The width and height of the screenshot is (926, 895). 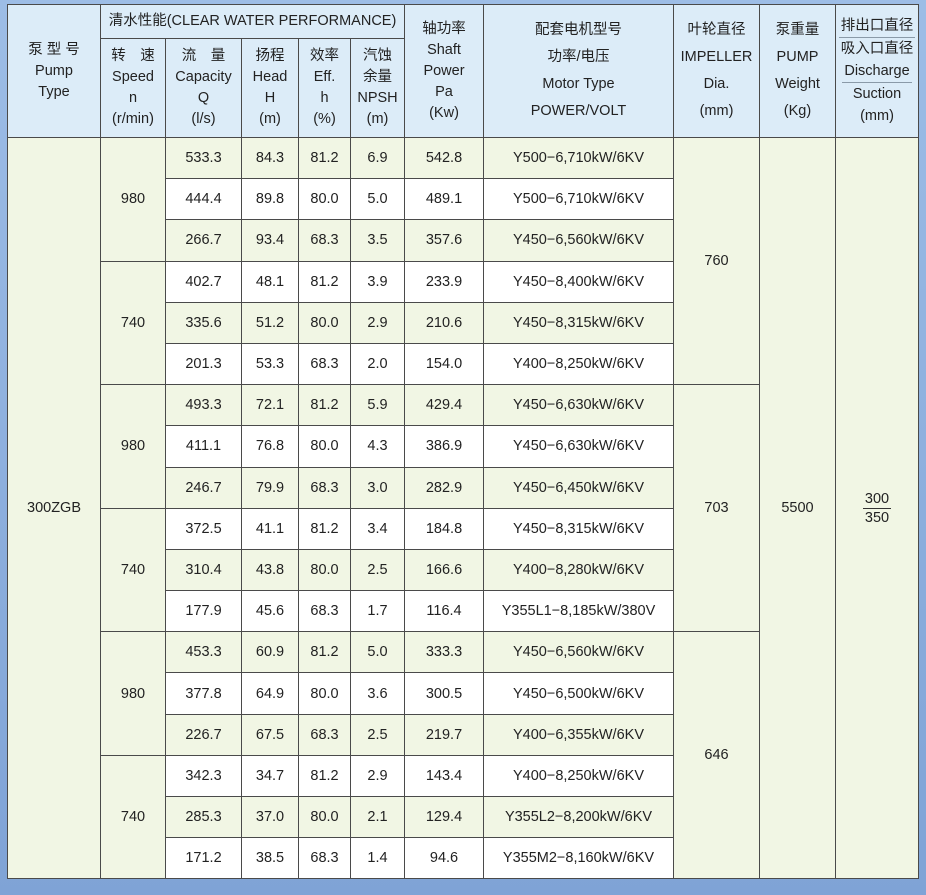 I want to click on head-cell: 76.8, so click(x=270, y=446).